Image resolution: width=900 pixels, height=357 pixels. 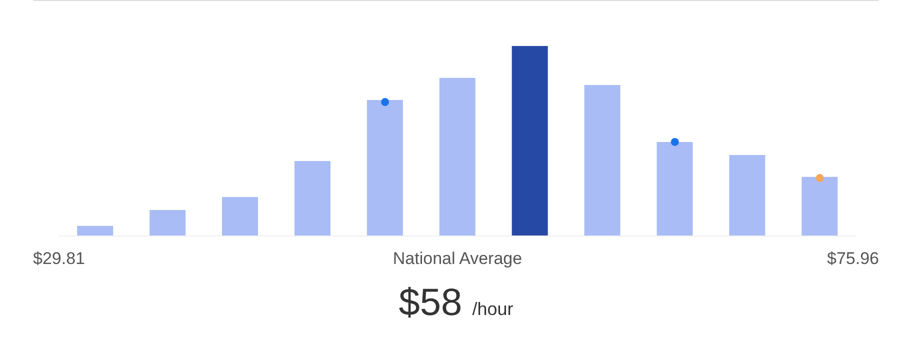 What do you see at coordinates (457, 258) in the screenshot?
I see `x-tick-label: National Average` at bounding box center [457, 258].